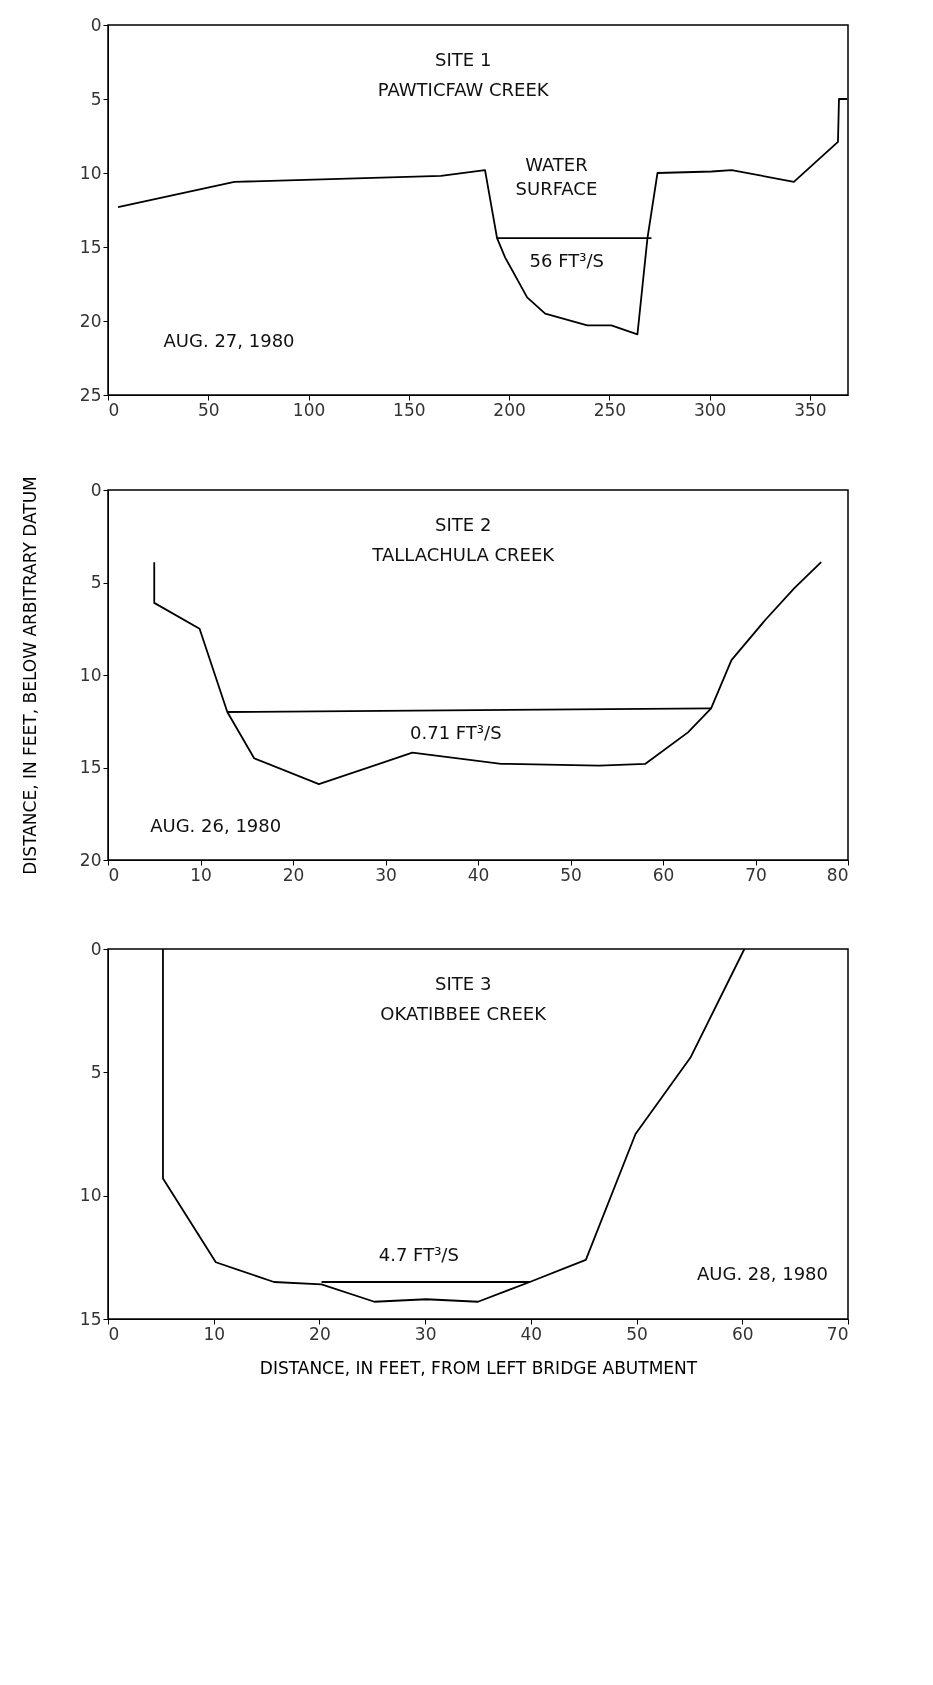 Image resolution: width=933 pixels, height=1685 pixels. I want to click on x-tick-label: 300, so click(710, 409).